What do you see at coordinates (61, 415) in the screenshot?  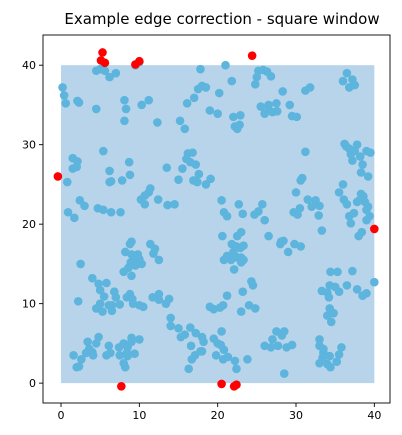 I see `x-tick-label: 0` at bounding box center [61, 415].